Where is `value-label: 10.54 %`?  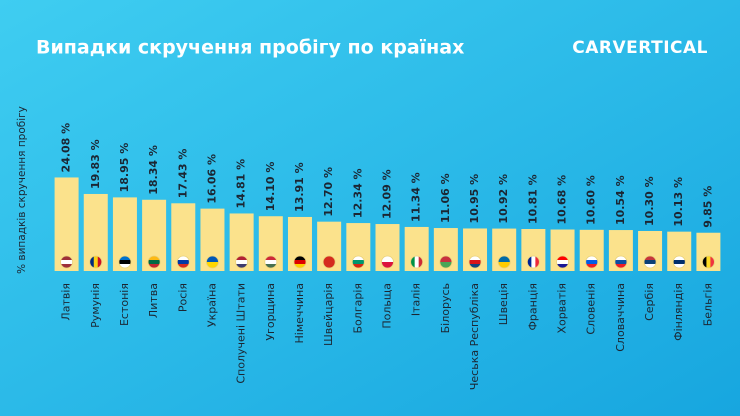
value-label: 10.54 % is located at coordinates (620, 200).